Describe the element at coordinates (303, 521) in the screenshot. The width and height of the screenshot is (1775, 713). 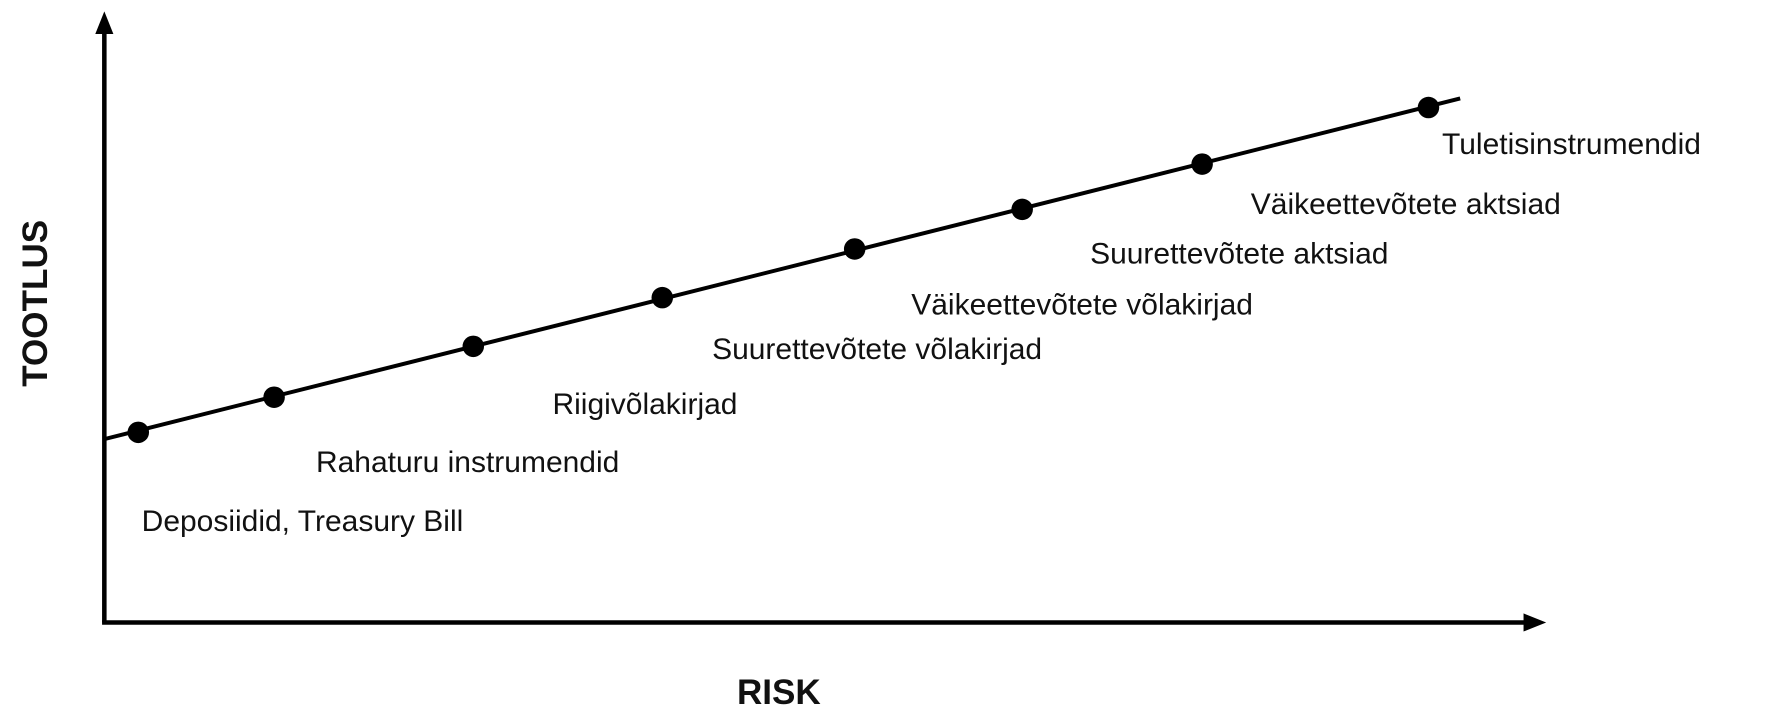
I see `point-label: Deposiidid, Treasury Bill` at that location.